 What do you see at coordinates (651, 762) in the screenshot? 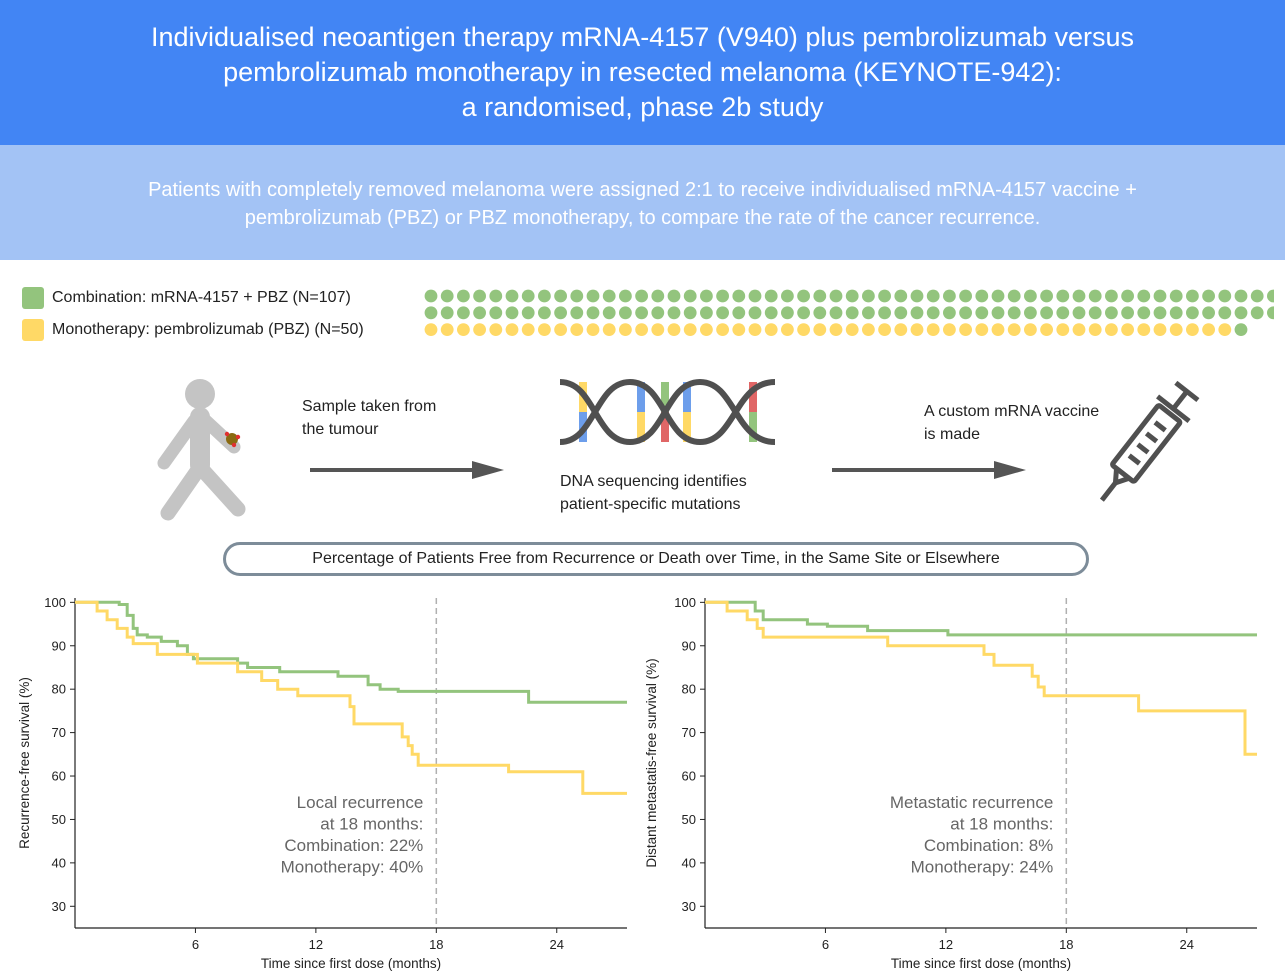
I see `y-axis-label: Distant metastatis-free survival (%)` at bounding box center [651, 762].